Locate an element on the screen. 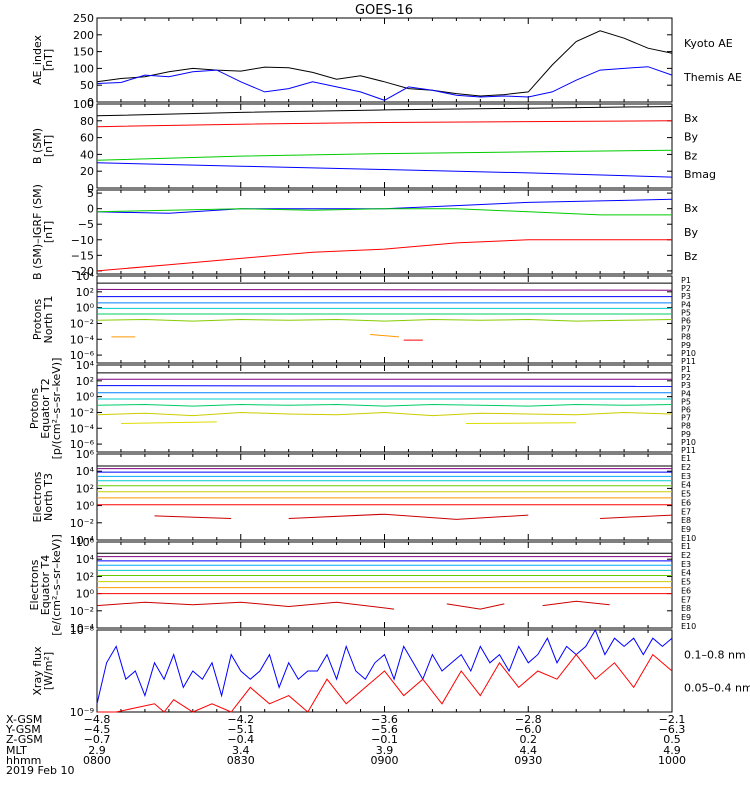 The image size is (750, 800). ephemeris-value: −4.8 is located at coordinates (97, 719).